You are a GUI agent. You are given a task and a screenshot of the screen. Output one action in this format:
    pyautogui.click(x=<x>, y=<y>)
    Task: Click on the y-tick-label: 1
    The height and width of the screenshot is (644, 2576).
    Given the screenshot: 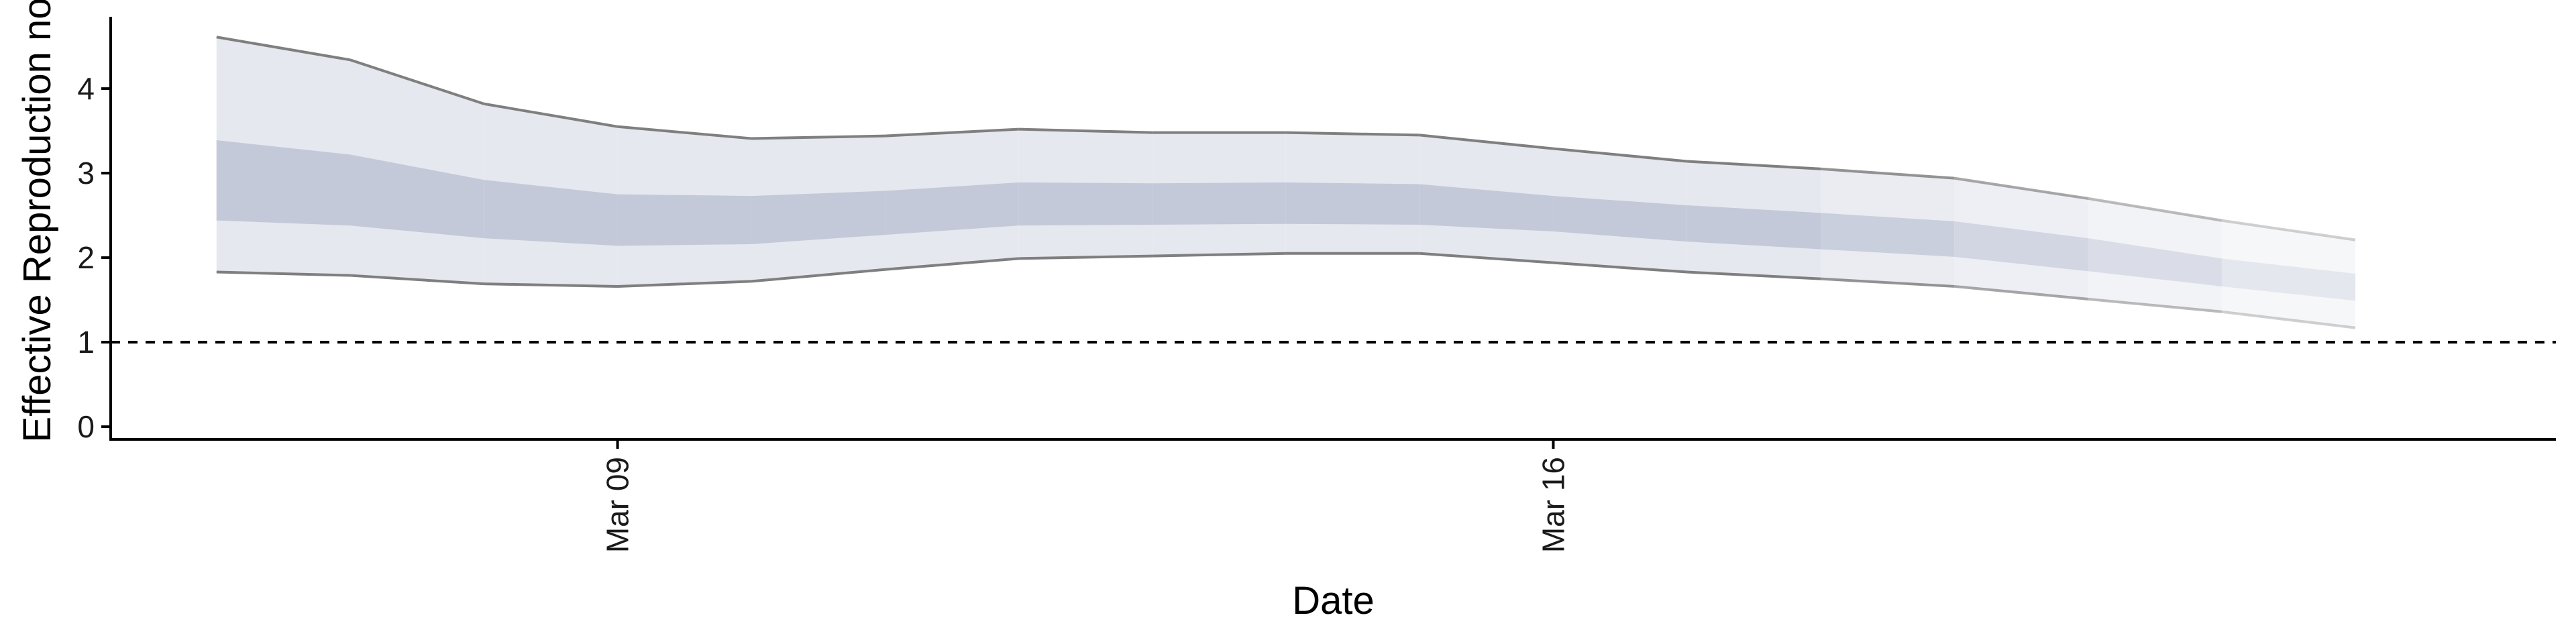 What is the action you would take?
    pyautogui.click(x=86, y=342)
    